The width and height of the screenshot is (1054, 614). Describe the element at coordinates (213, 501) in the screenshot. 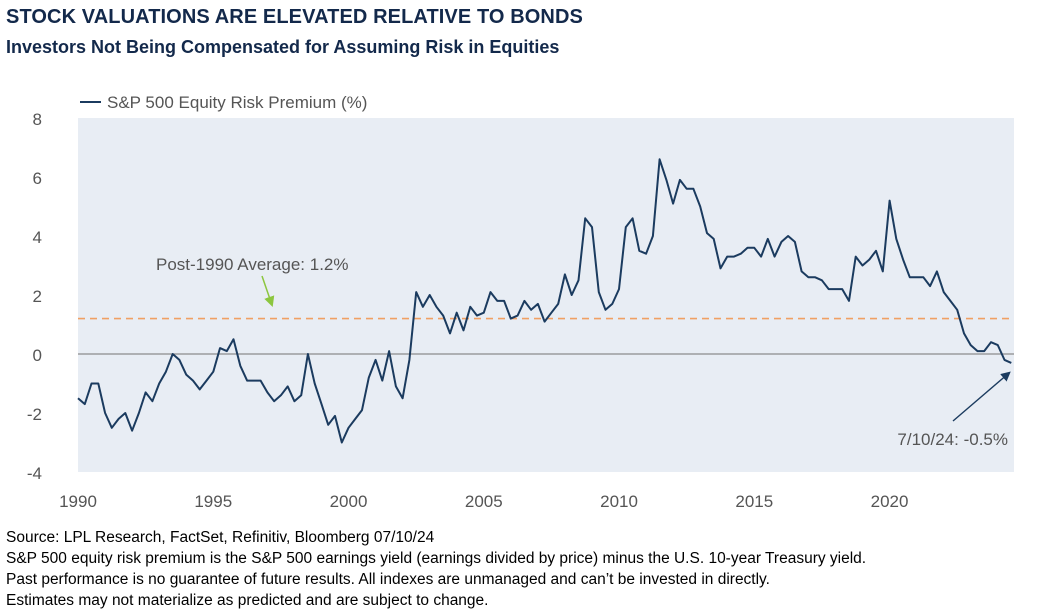

I see `x-tick-label: 1995` at that location.